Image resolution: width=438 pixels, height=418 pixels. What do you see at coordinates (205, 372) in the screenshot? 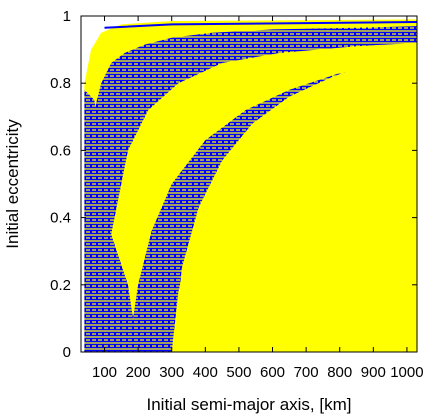
I see `x-tick-label: 400` at bounding box center [205, 372].